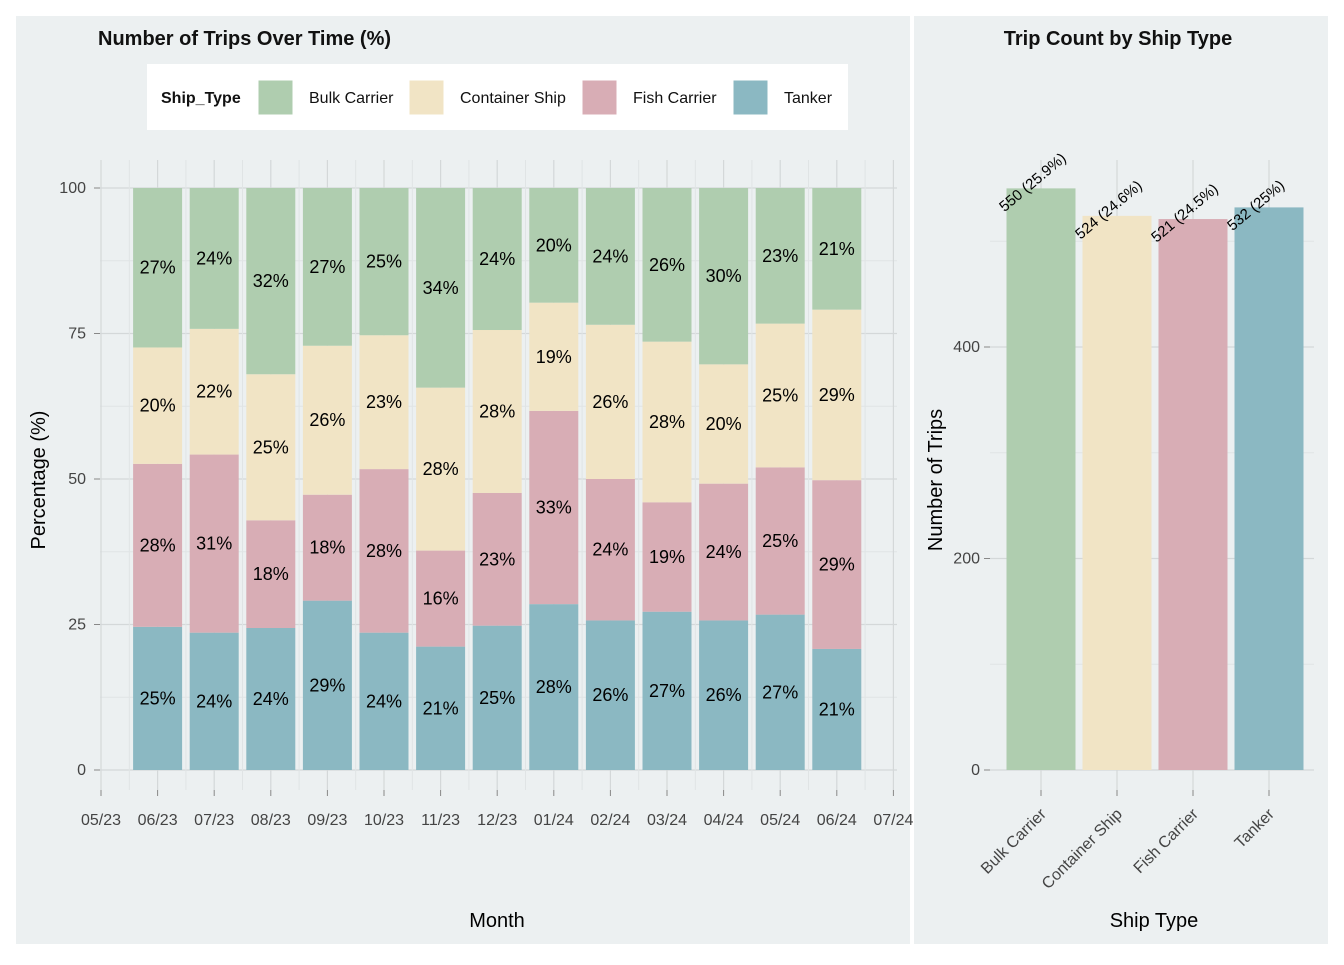 The width and height of the screenshot is (1344, 965). I want to click on segment-label-bulk-carrier: 27%, so click(327, 267).